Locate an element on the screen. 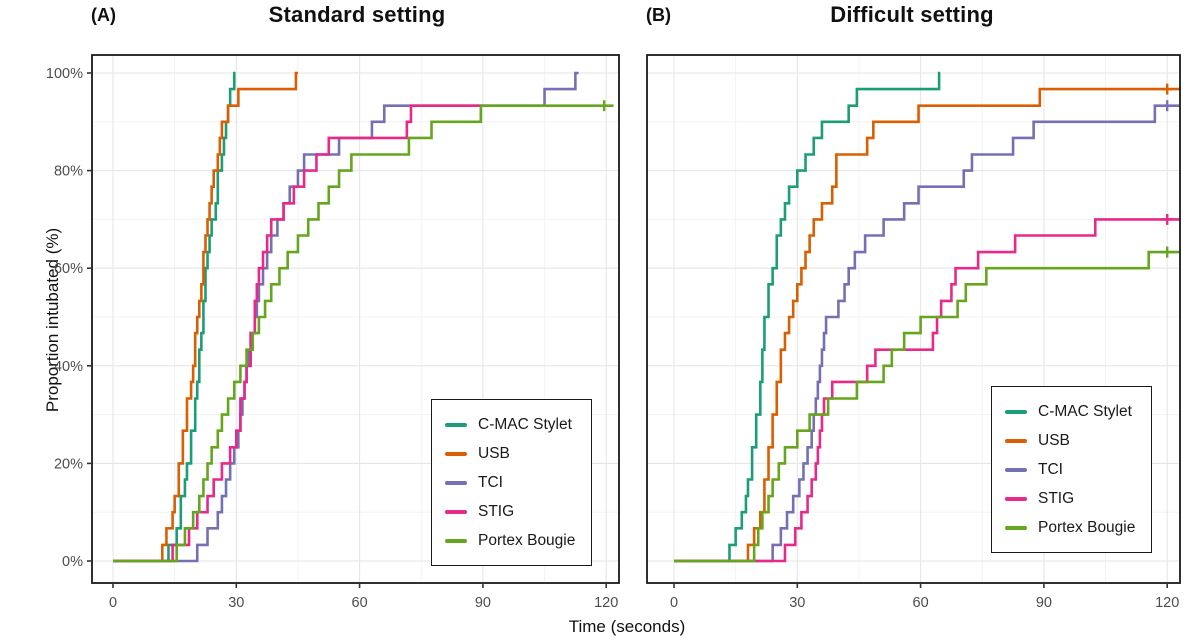 This screenshot has width=1200, height=644. panel-b-tag: (B) is located at coordinates (658, 15).